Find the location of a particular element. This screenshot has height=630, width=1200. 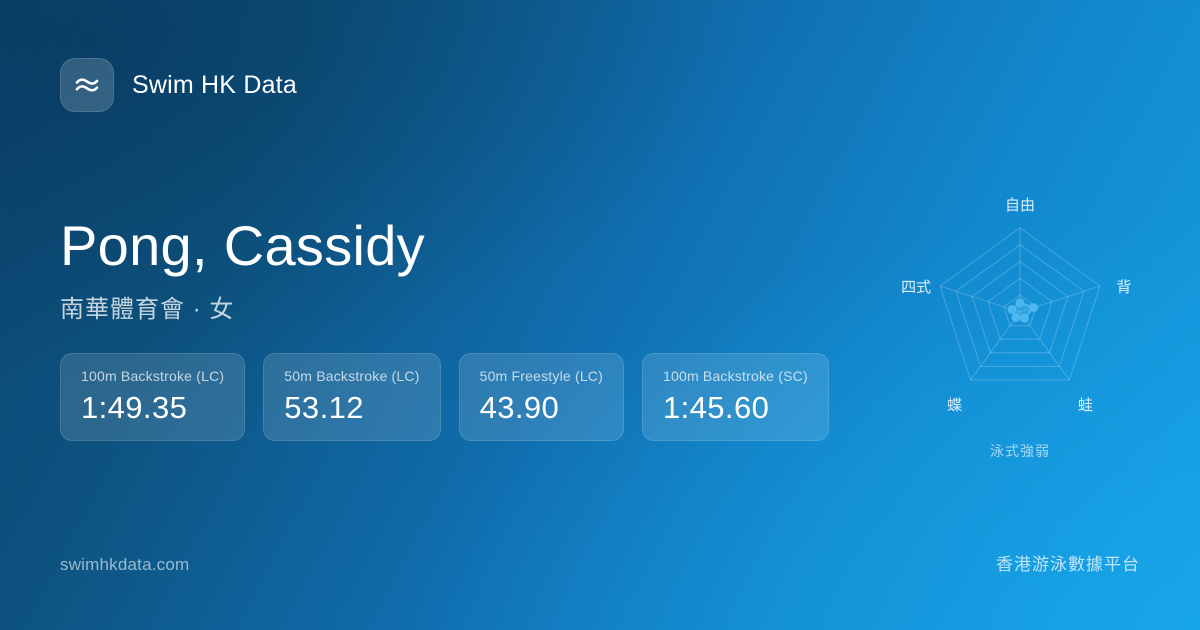

stat-card-value: 1:49.35 is located at coordinates (134, 407).